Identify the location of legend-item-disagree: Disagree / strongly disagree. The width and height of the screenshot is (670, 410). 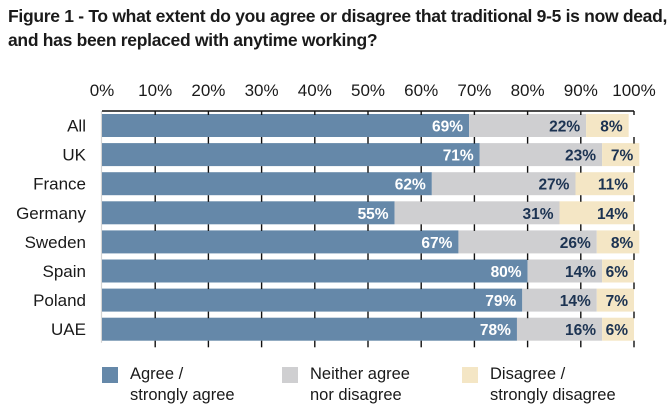
(539, 385).